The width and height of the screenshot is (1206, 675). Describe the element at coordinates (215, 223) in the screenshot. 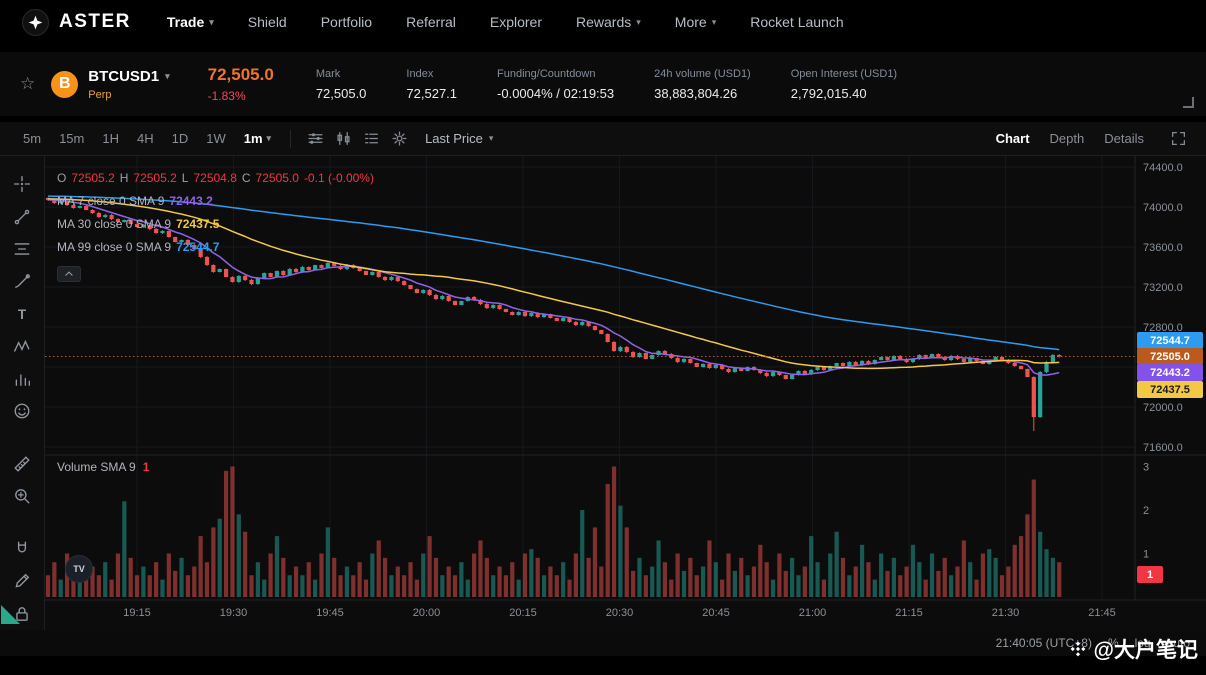

I see `ma-legend-row-1: MA 30 close 0 SMA 9 72437.5` at that location.